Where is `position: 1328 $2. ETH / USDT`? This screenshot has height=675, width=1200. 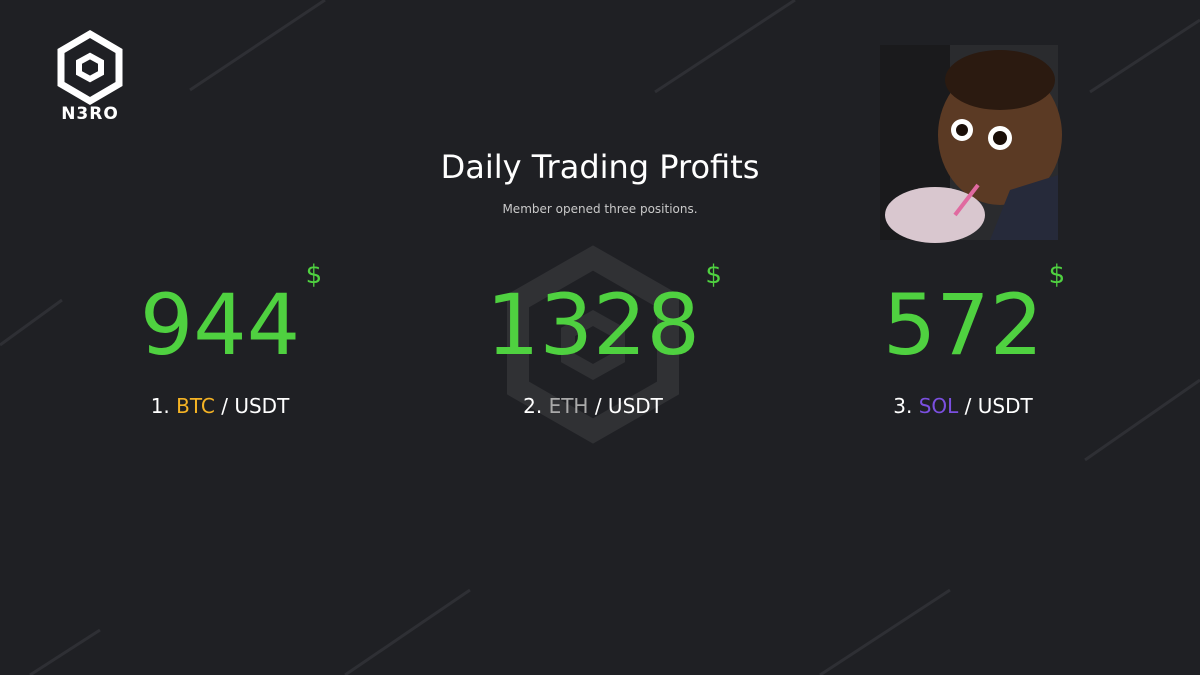
position: 1328 $2. ETH / USDT is located at coordinates (593, 339).